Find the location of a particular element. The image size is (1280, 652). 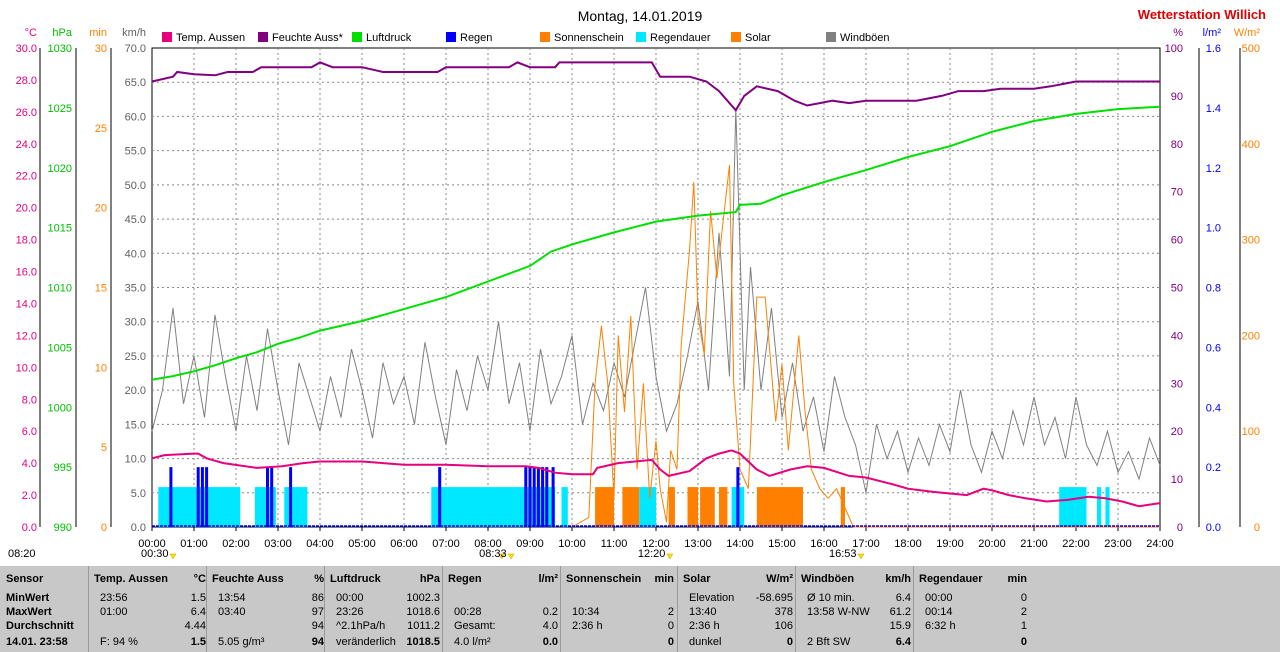

stat-header: Solar is located at coordinates (697, 579).